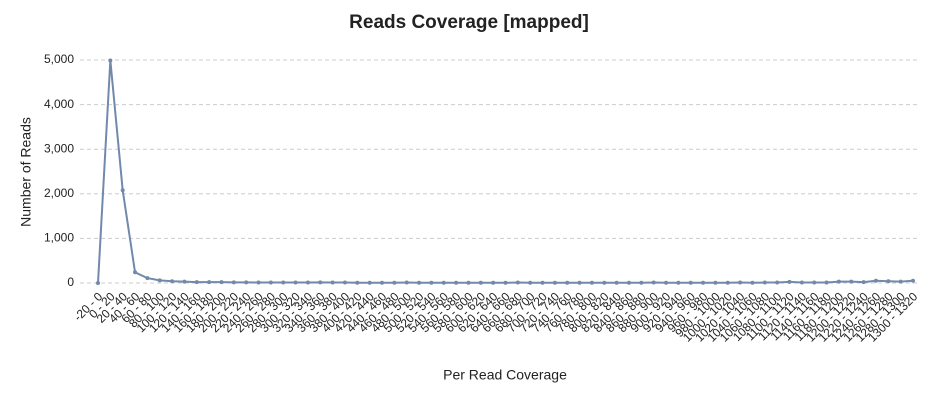 Image resolution: width=939 pixels, height=400 pixels. Describe the element at coordinates (70, 282) in the screenshot. I see `y-tick-label: 0` at that location.